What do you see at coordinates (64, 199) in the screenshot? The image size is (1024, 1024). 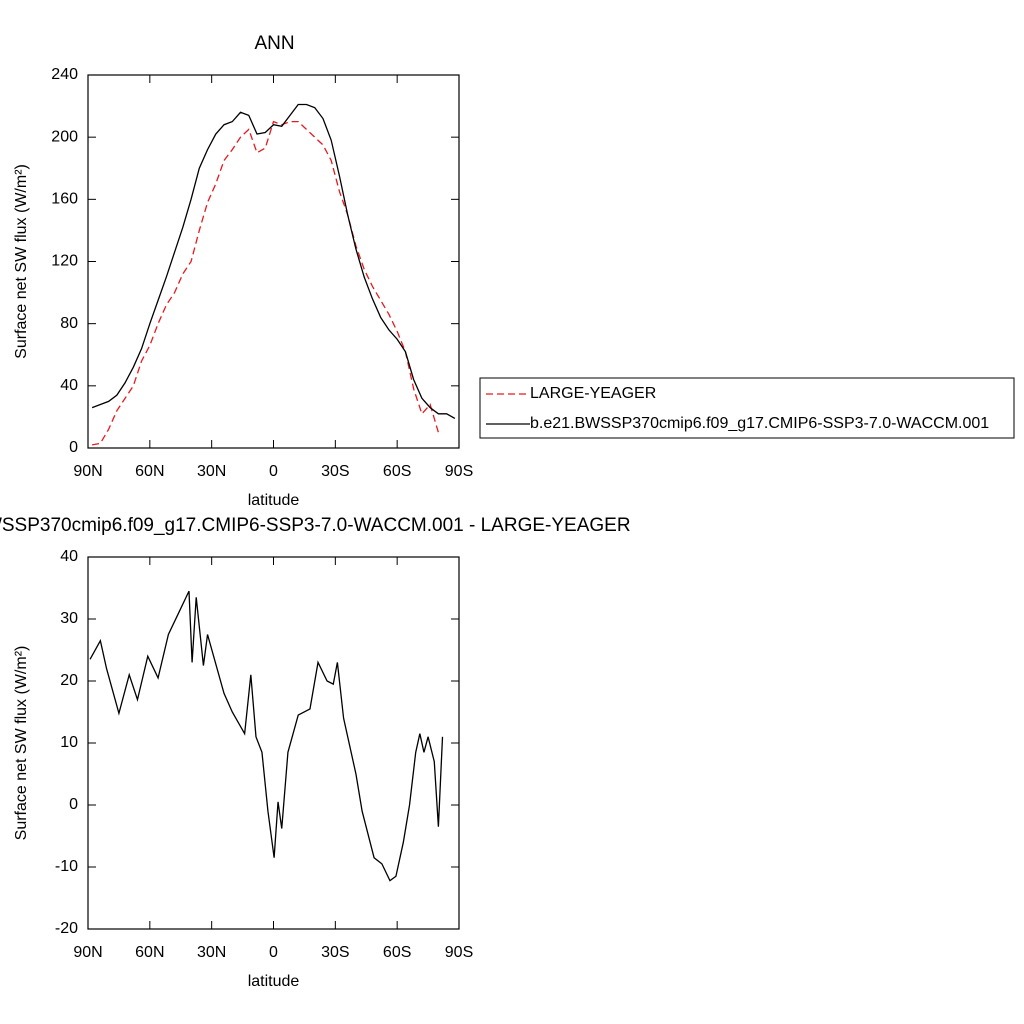 I see `y-tick-label: 160` at bounding box center [64, 199].